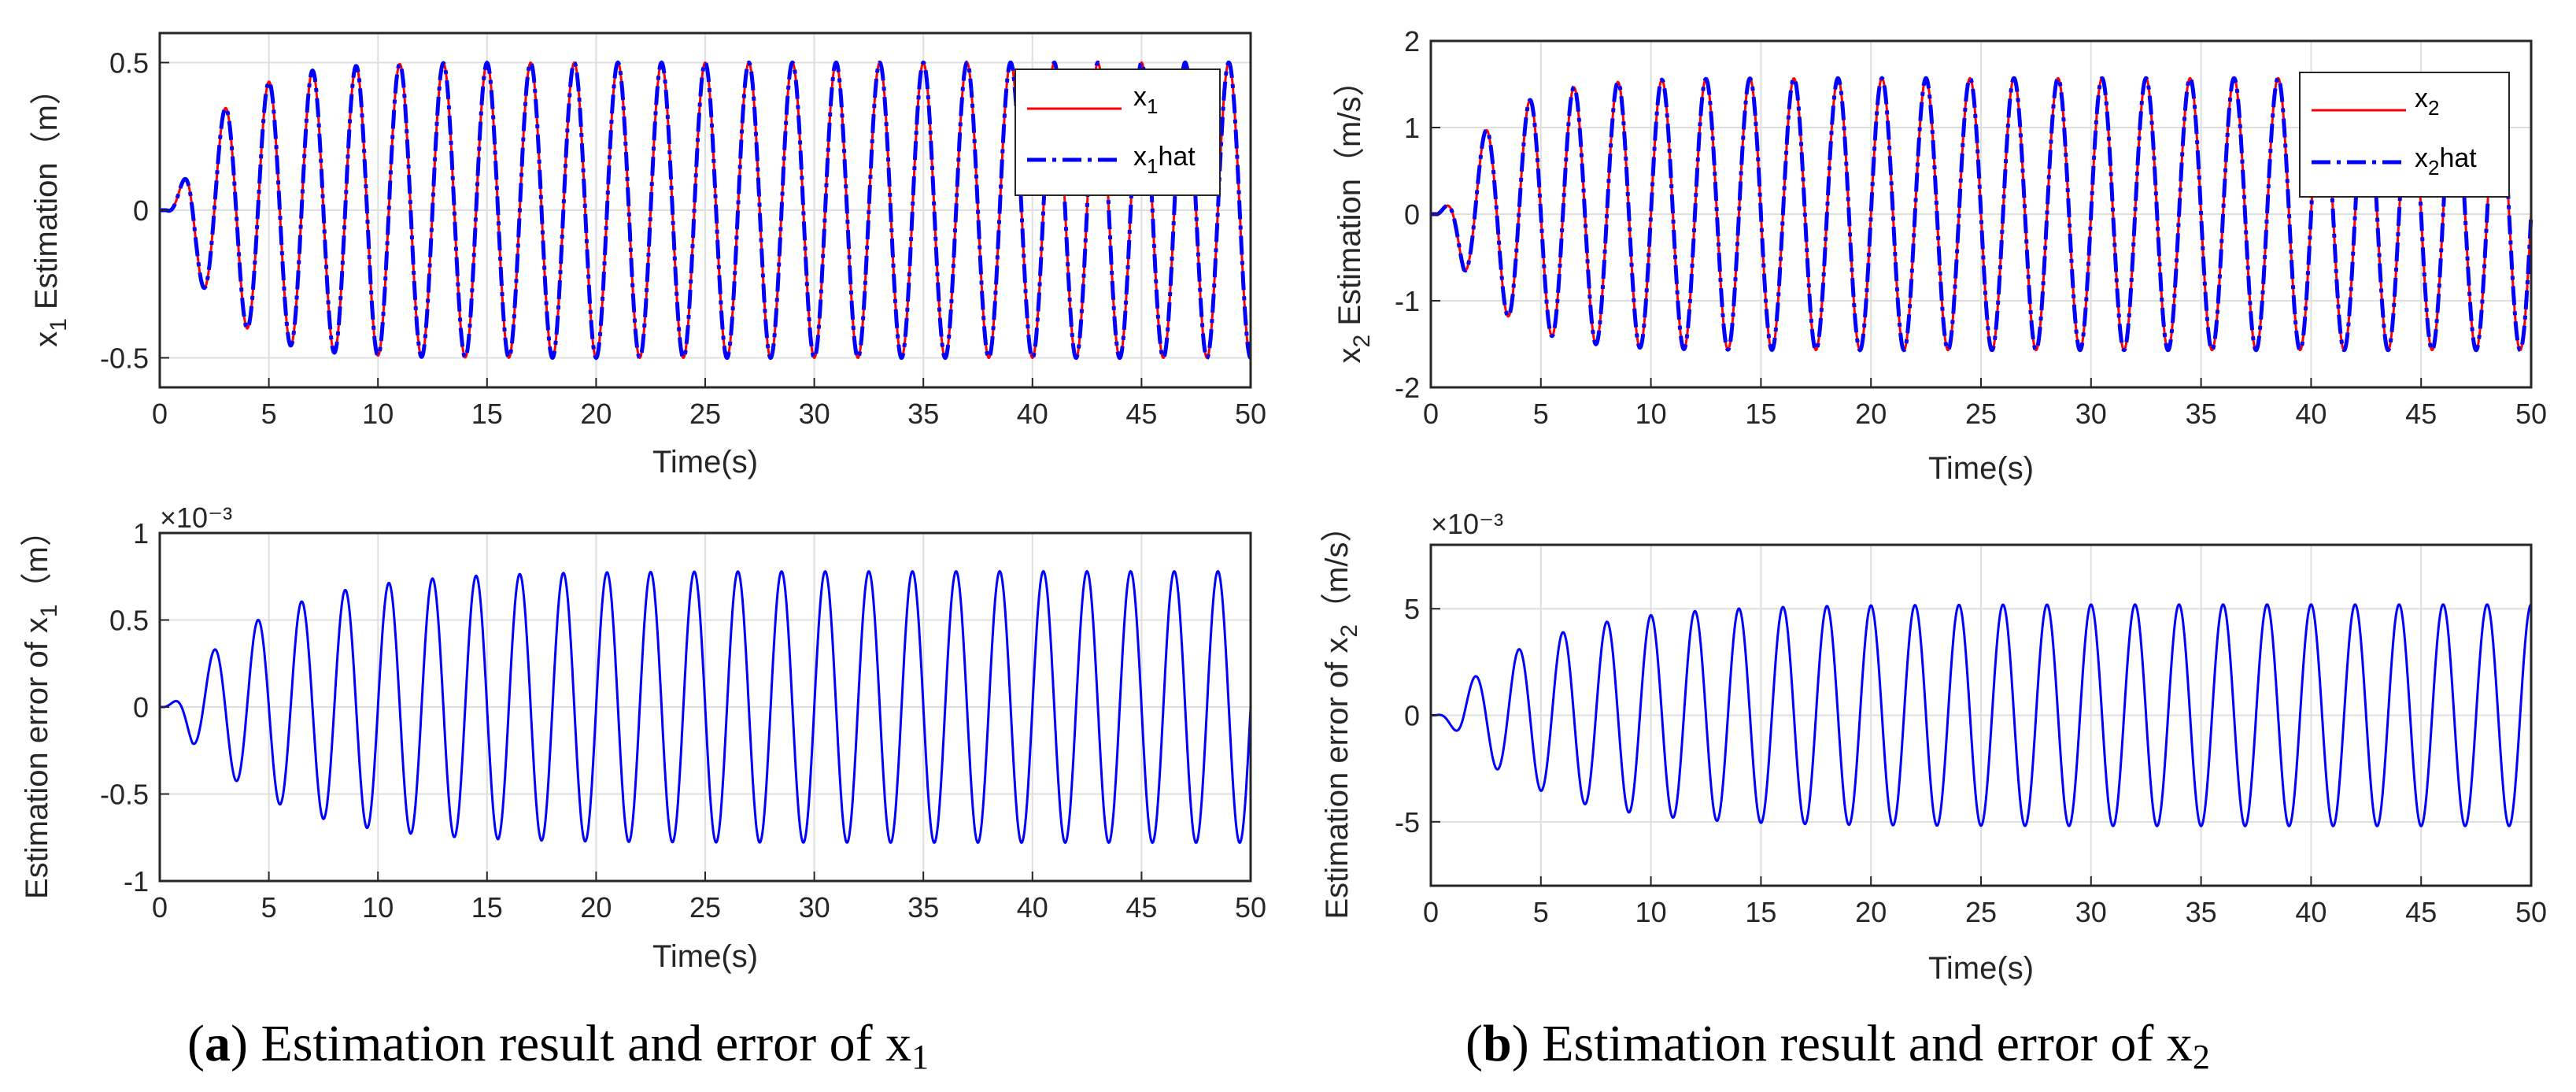 The image size is (2576, 1092). Describe the element at coordinates (596, 414) in the screenshot. I see `x-tick-label-a1-4: 20` at that location.